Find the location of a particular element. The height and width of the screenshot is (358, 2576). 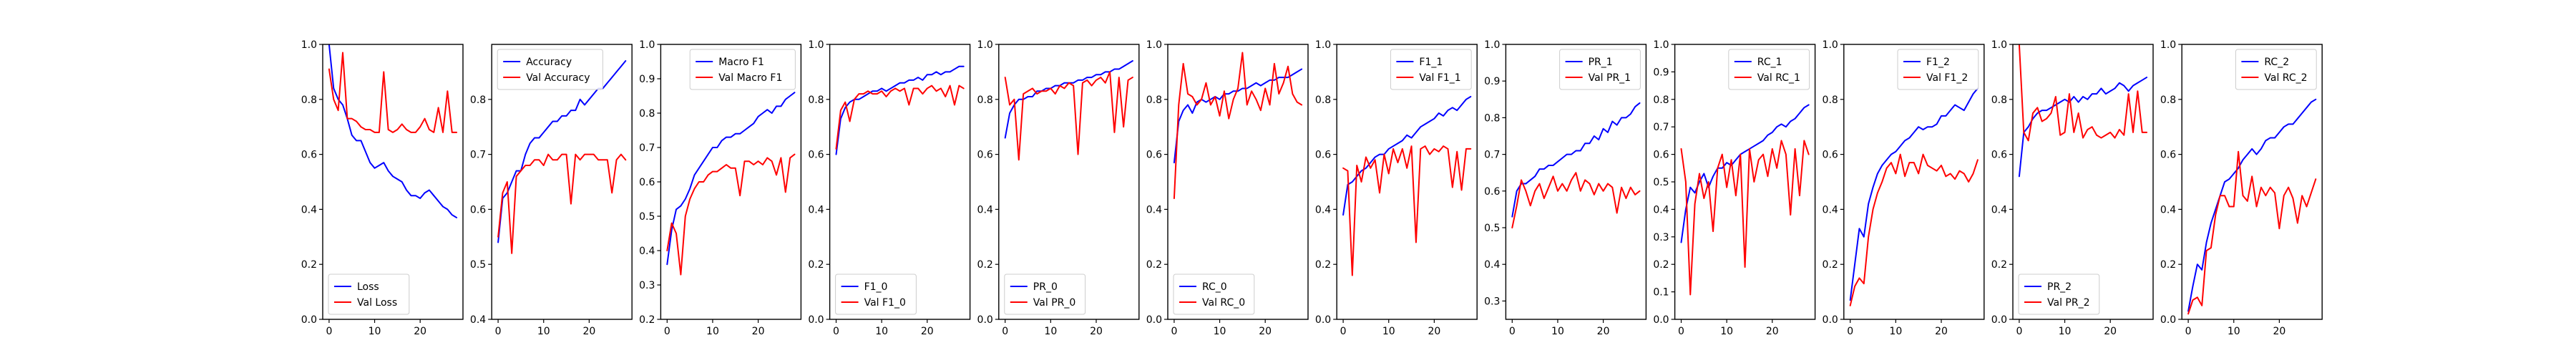

y-tick-label: 0.1 is located at coordinates (1661, 293).